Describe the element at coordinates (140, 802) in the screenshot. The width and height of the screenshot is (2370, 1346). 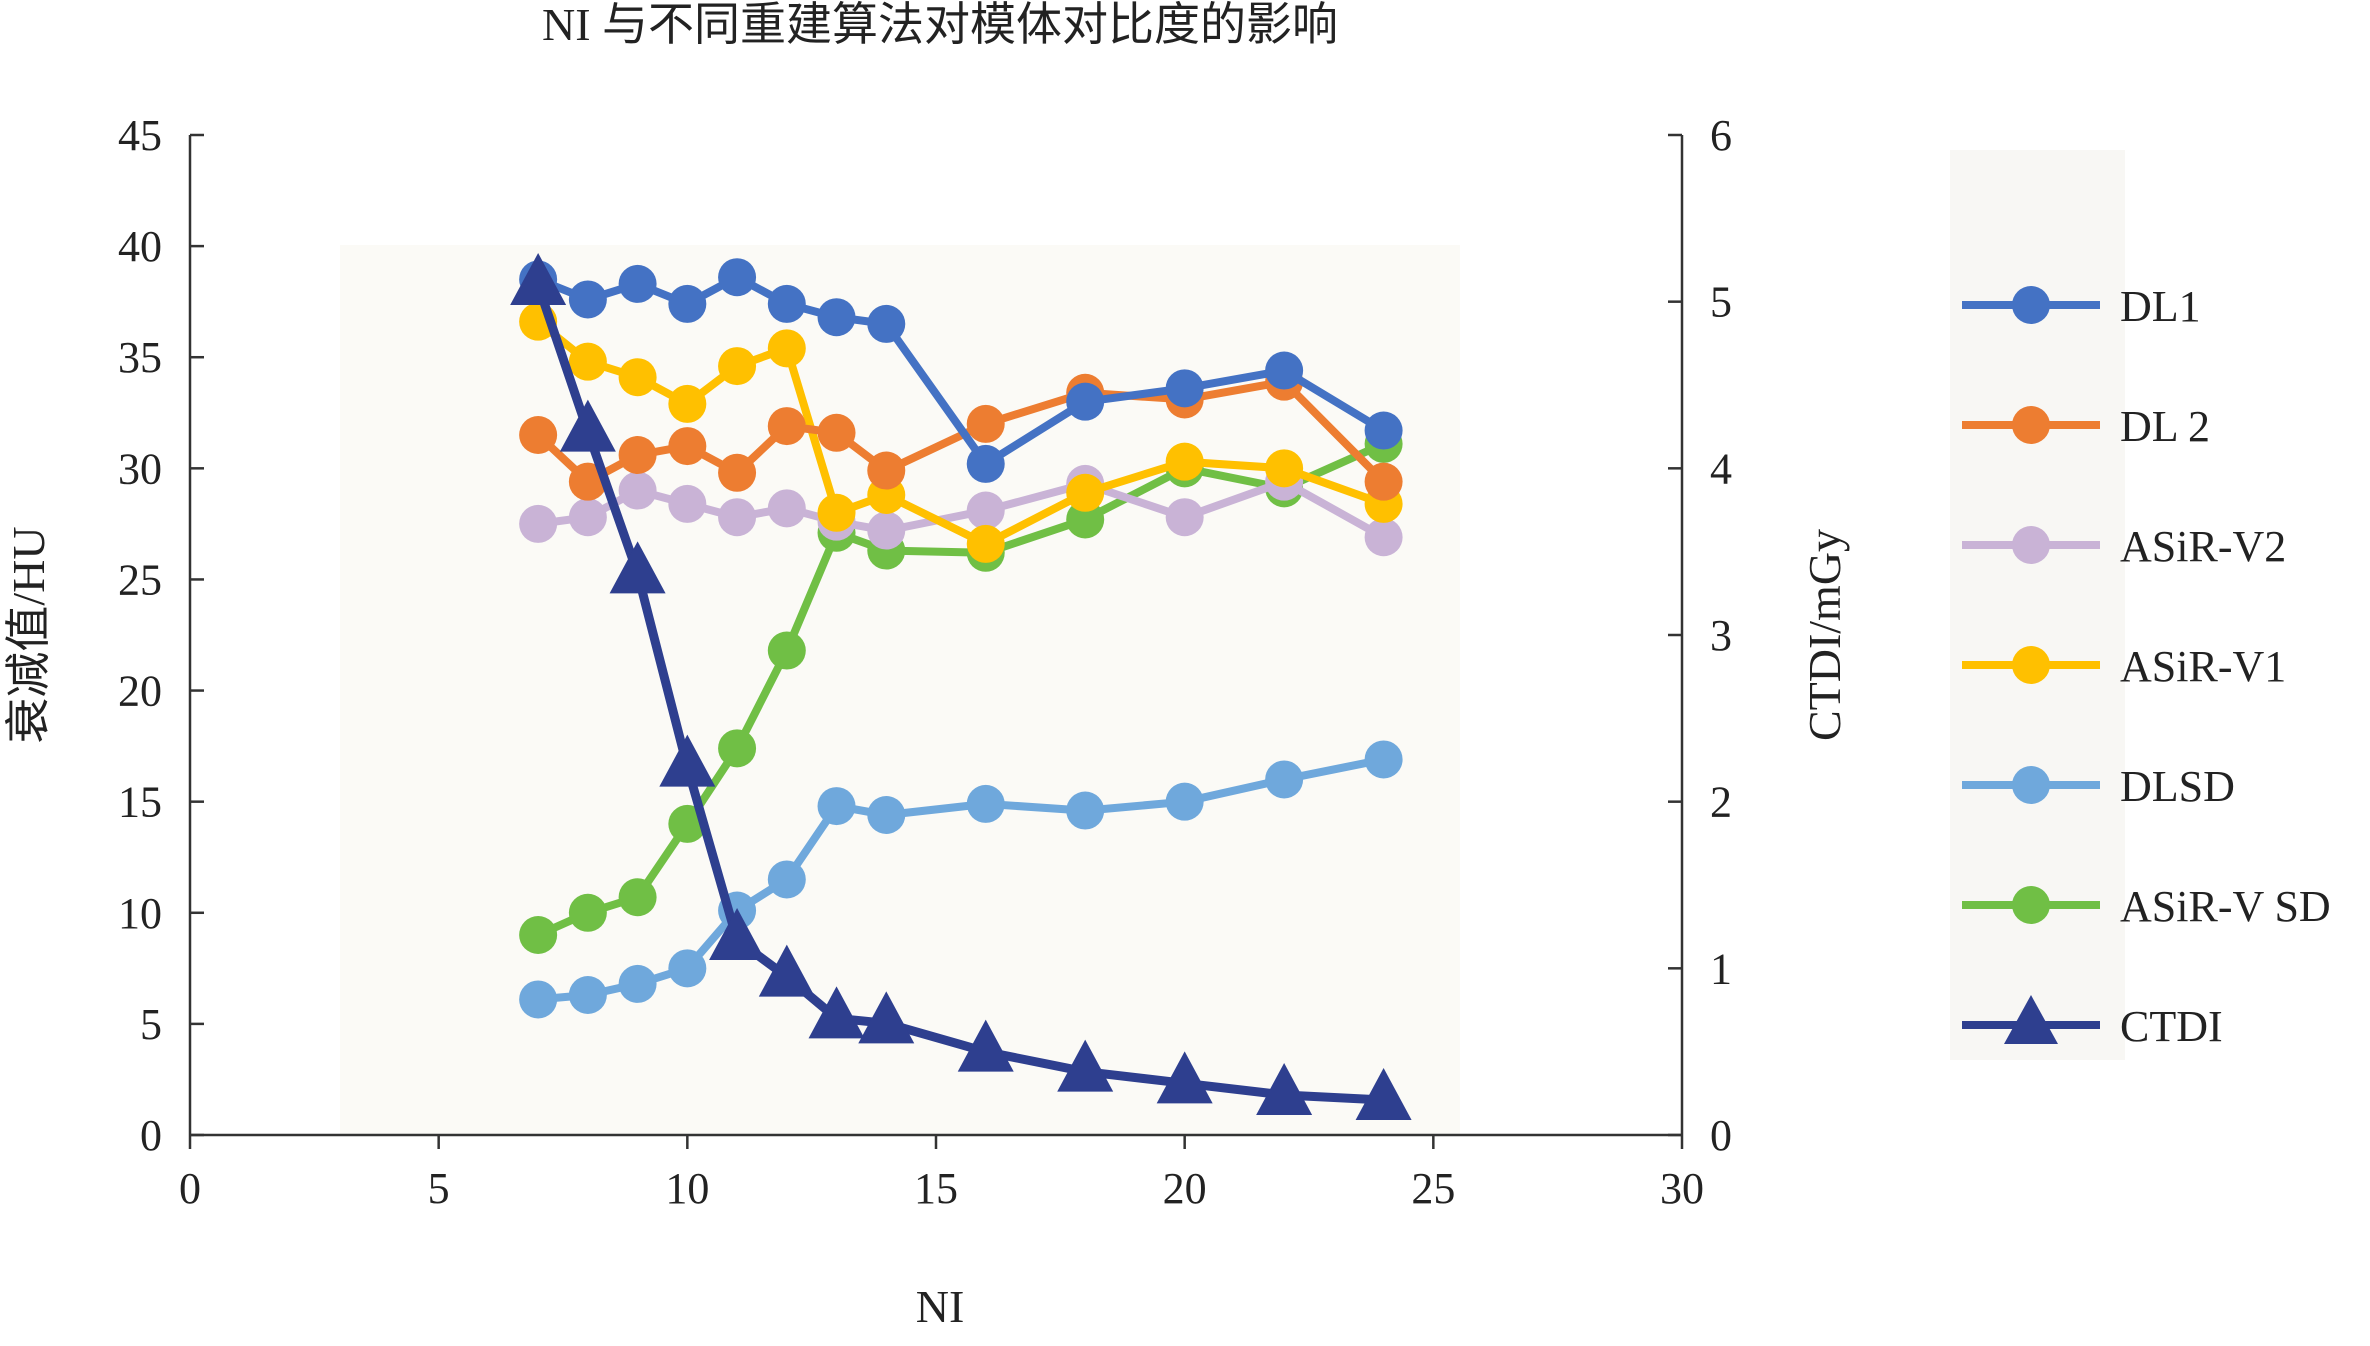
I see `y-tick-label: 15` at that location.